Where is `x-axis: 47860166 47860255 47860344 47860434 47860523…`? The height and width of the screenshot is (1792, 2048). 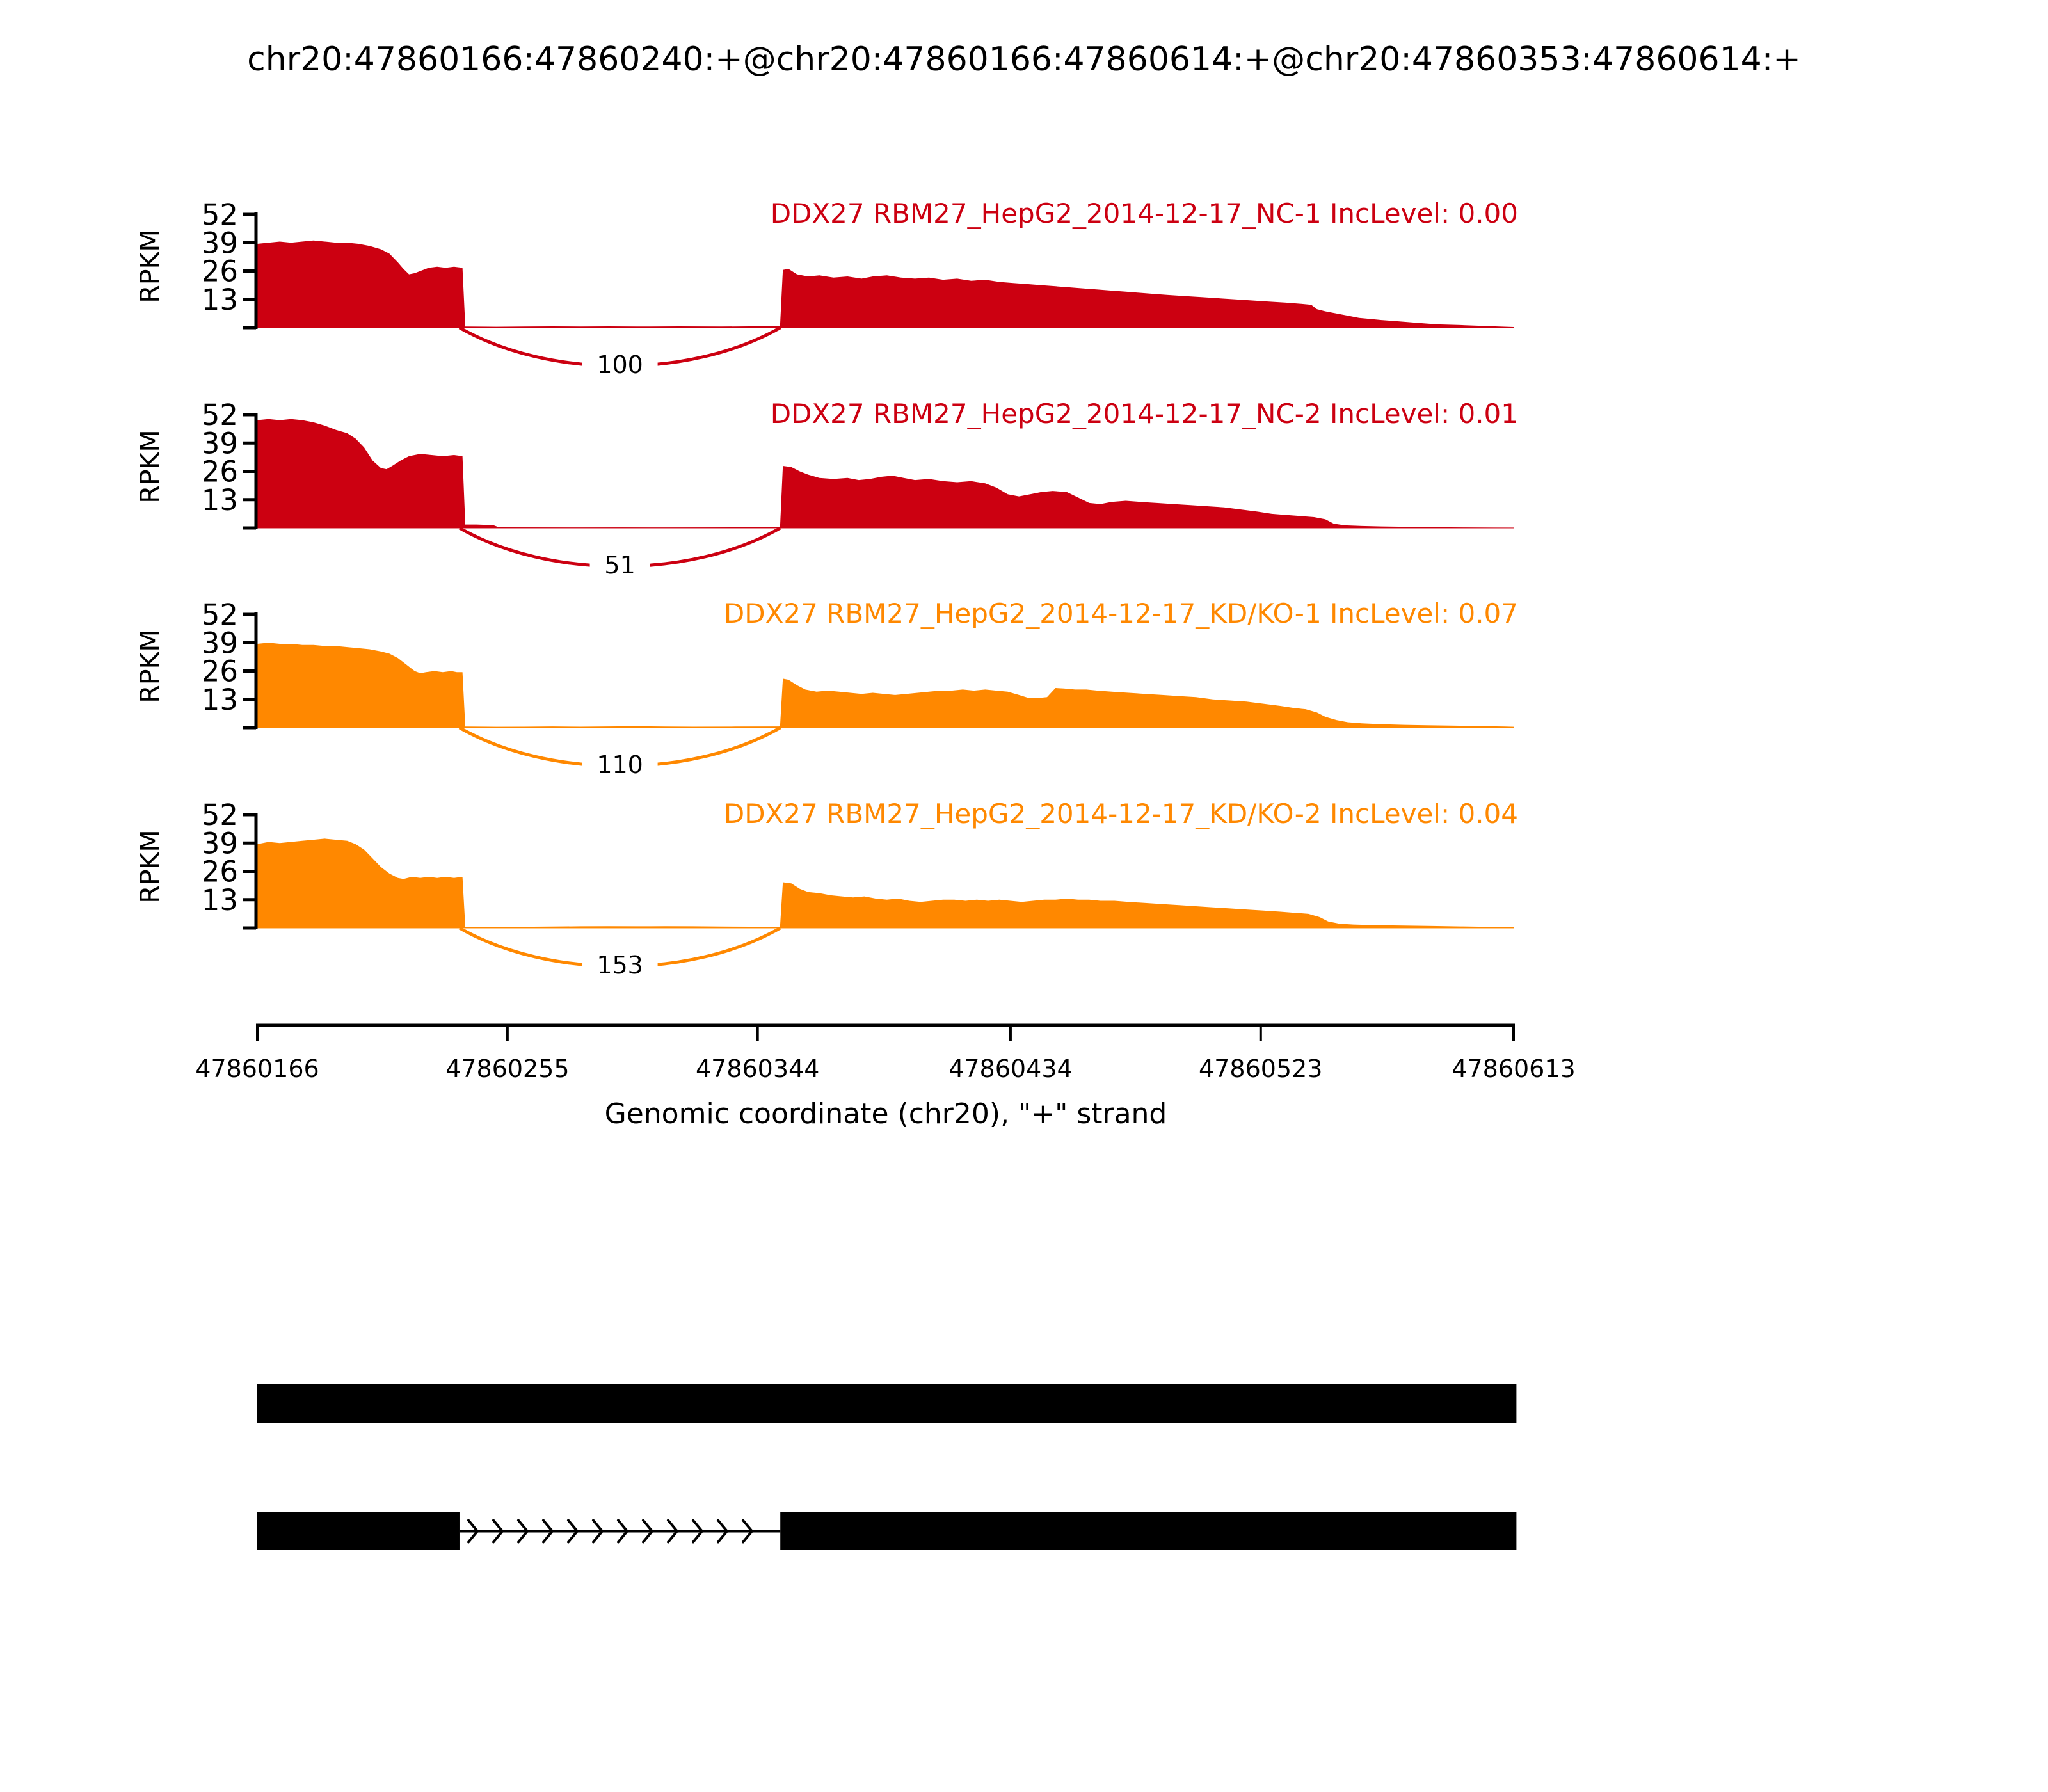
x-axis: 47860166 47860255 47860344 47860434 47860523… is located at coordinates (885, 1053).